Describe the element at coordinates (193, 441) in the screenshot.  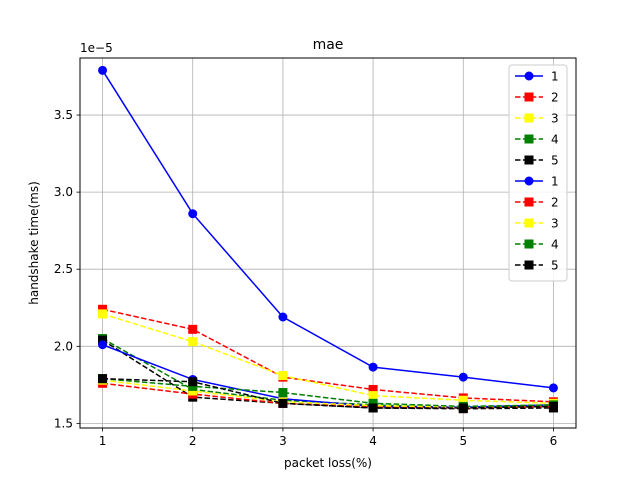
I see `x-tick-label: 2` at that location.